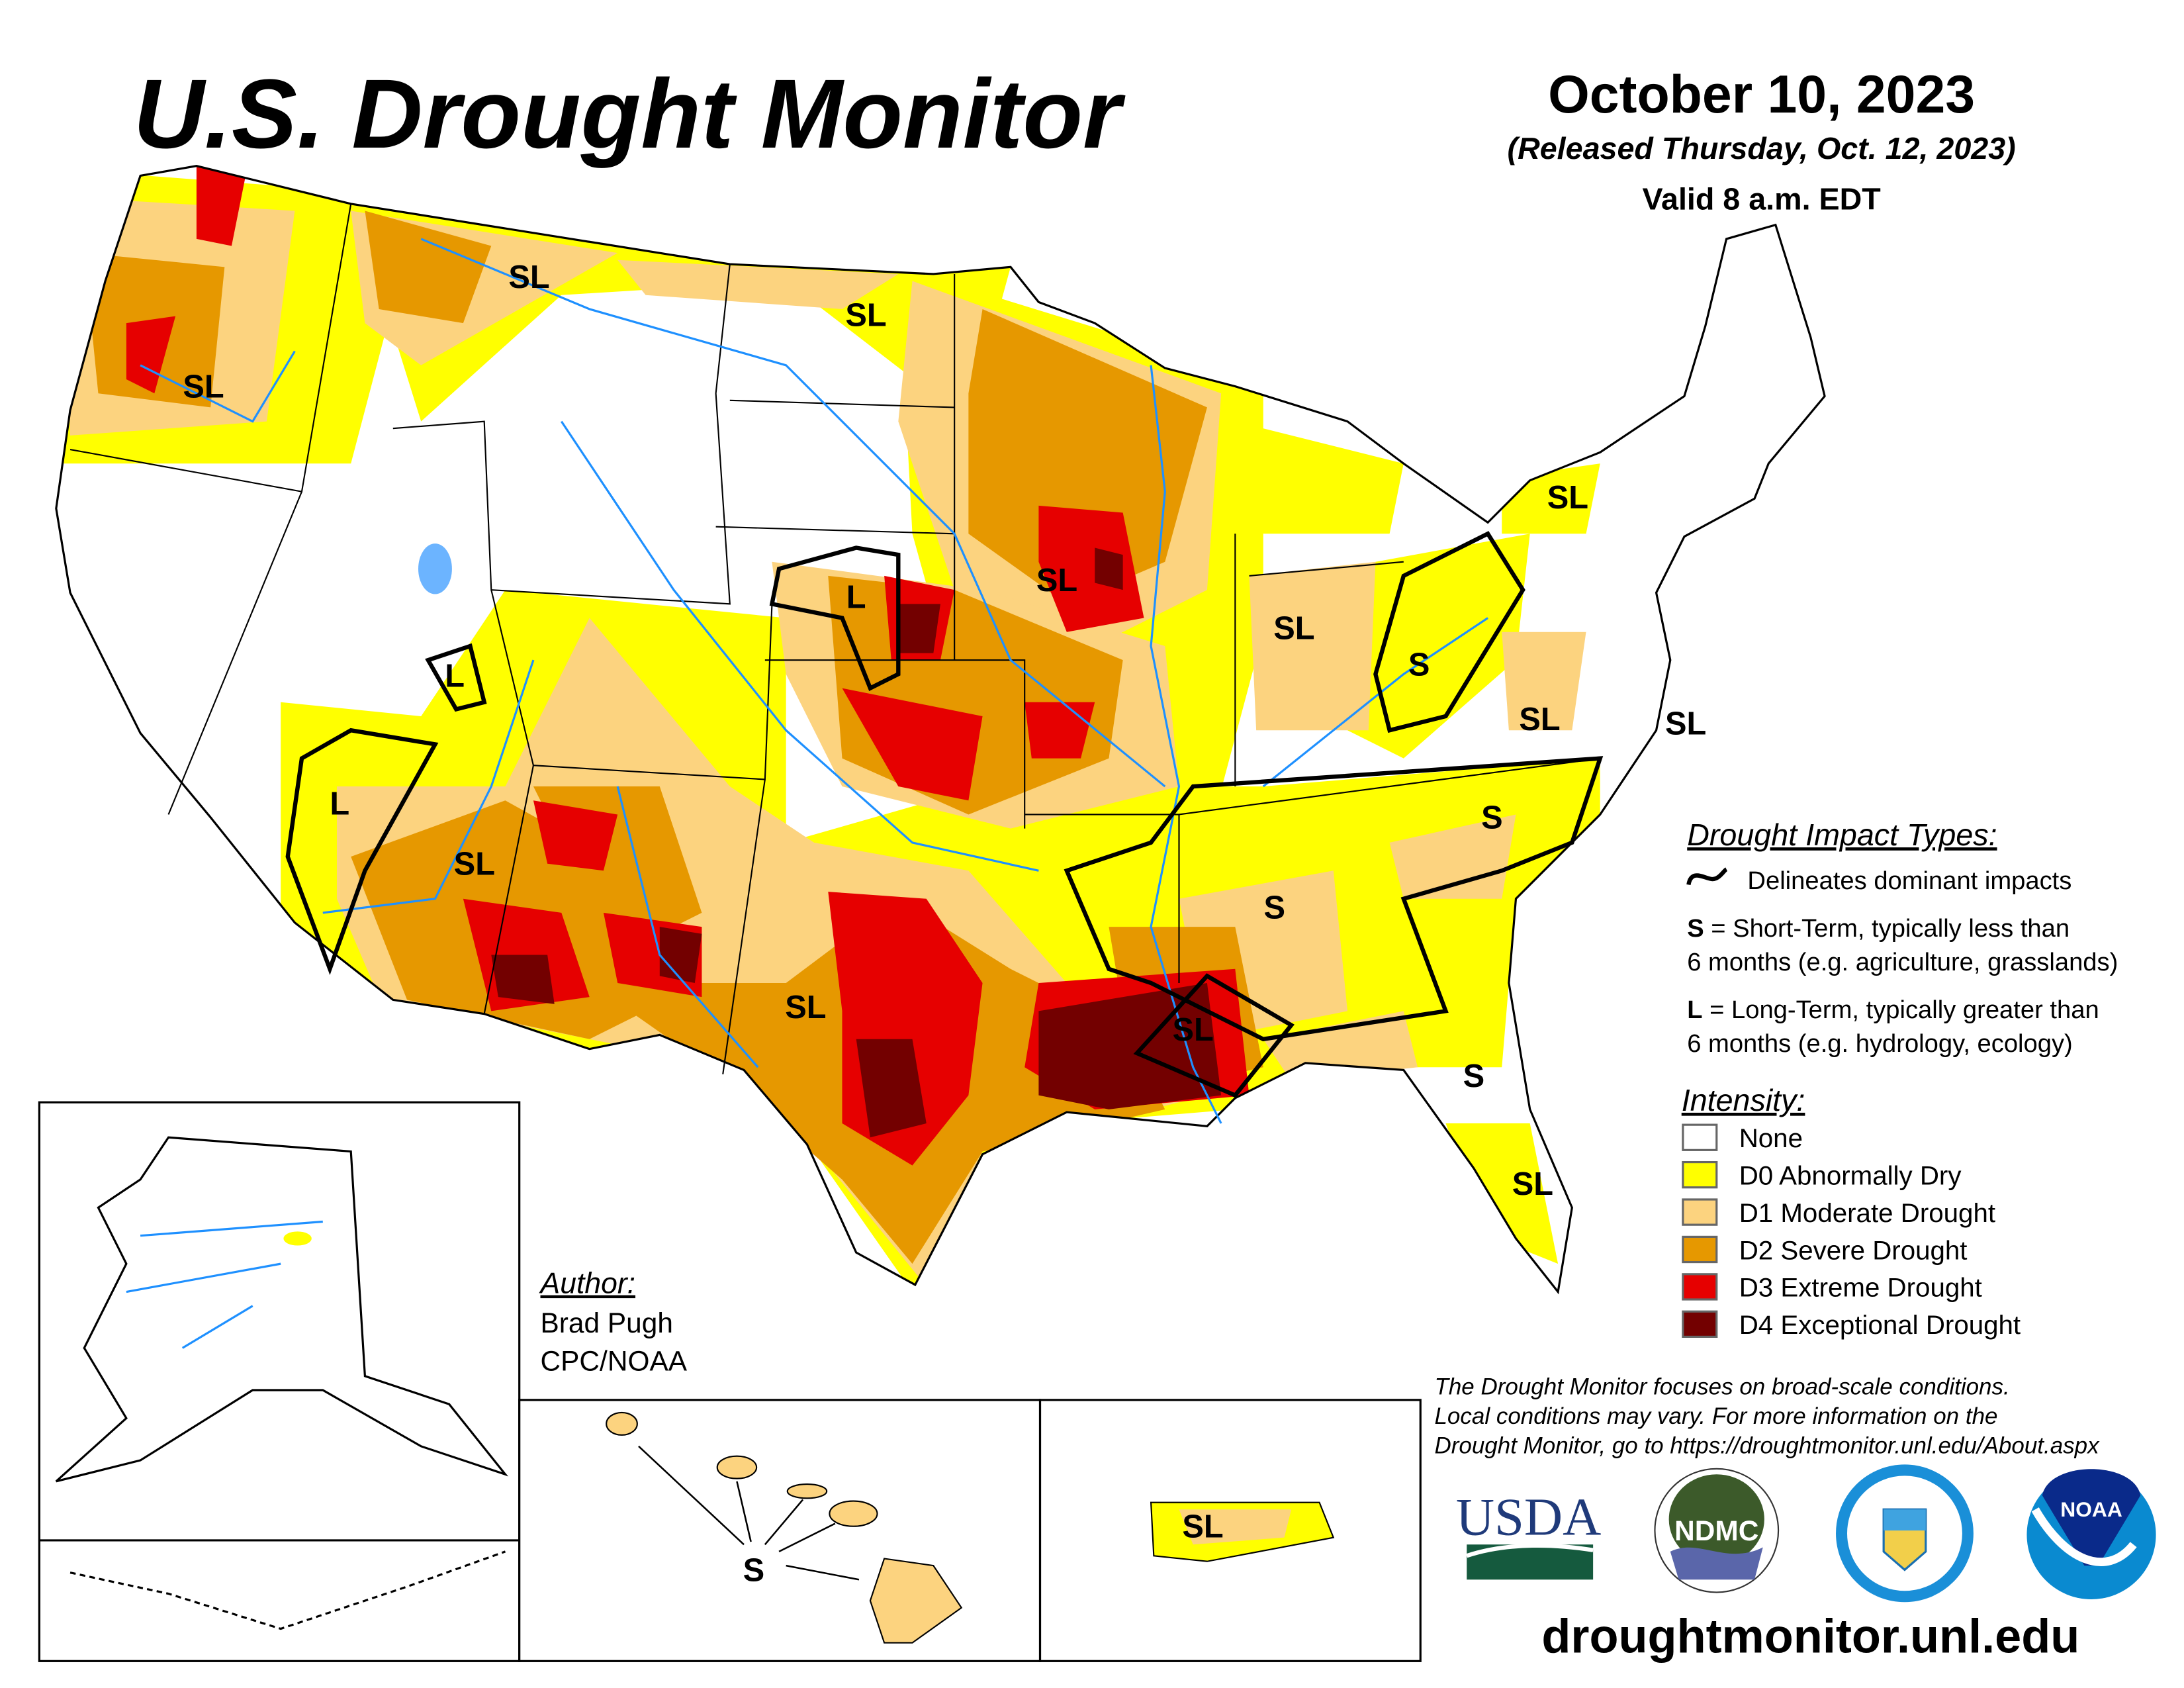 The image size is (2184, 1688). Describe the element at coordinates (607, 1322) in the screenshot. I see `author-name: Brad Pugh` at that location.